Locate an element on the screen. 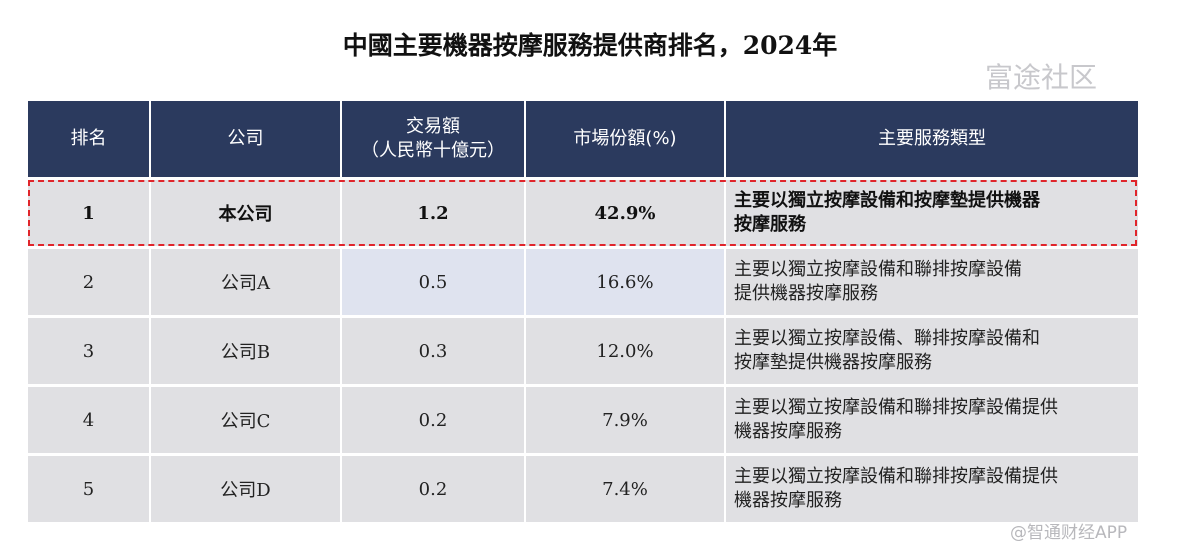  value-cell: 0.3 is located at coordinates (433, 351).